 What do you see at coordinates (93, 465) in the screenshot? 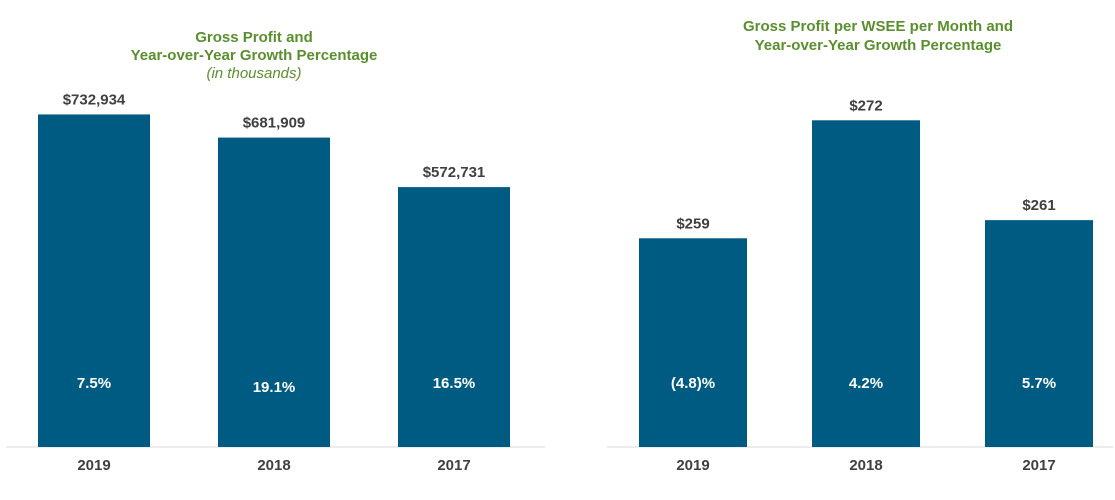
I see `chart-left-tick-label-2019: 2019` at bounding box center [93, 465].